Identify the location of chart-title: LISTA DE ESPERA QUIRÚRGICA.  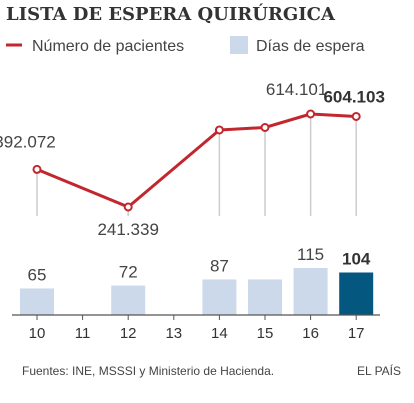
(171, 13).